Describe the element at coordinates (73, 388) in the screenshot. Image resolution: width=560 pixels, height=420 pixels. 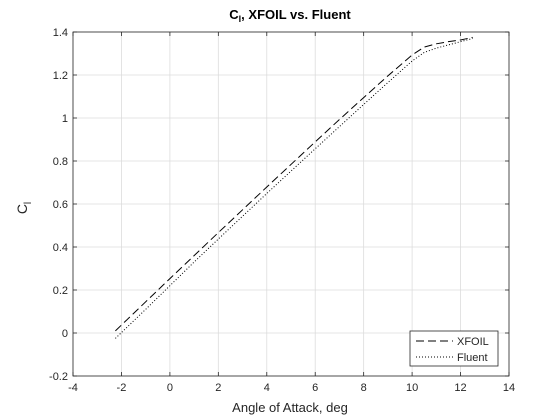
I see `x-tick-label: -4` at that location.